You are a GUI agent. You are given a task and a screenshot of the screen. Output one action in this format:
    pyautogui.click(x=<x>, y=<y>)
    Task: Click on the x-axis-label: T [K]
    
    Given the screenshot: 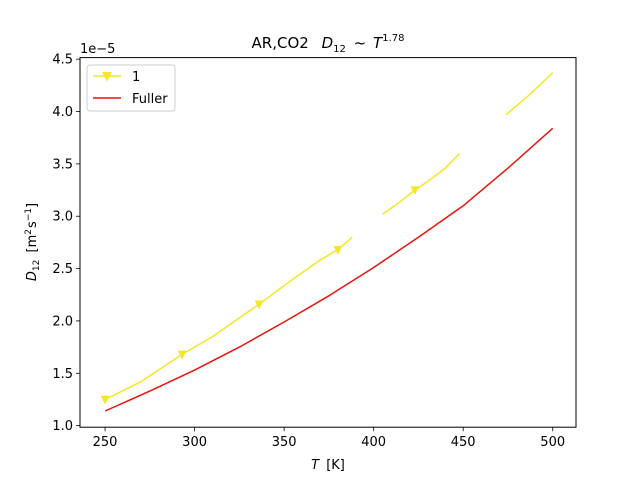 What is the action you would take?
    pyautogui.click(x=328, y=465)
    